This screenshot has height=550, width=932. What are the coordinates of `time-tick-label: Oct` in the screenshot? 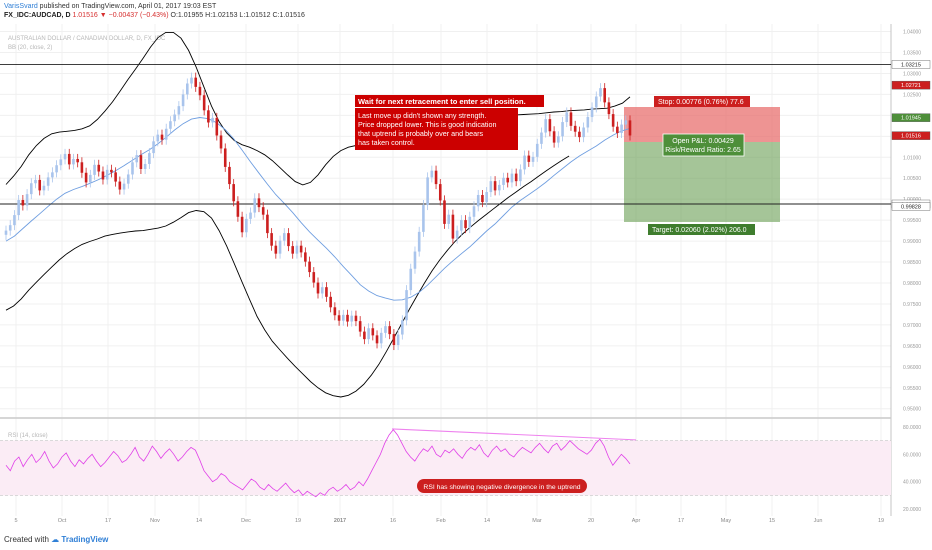 It's located at (62, 521).